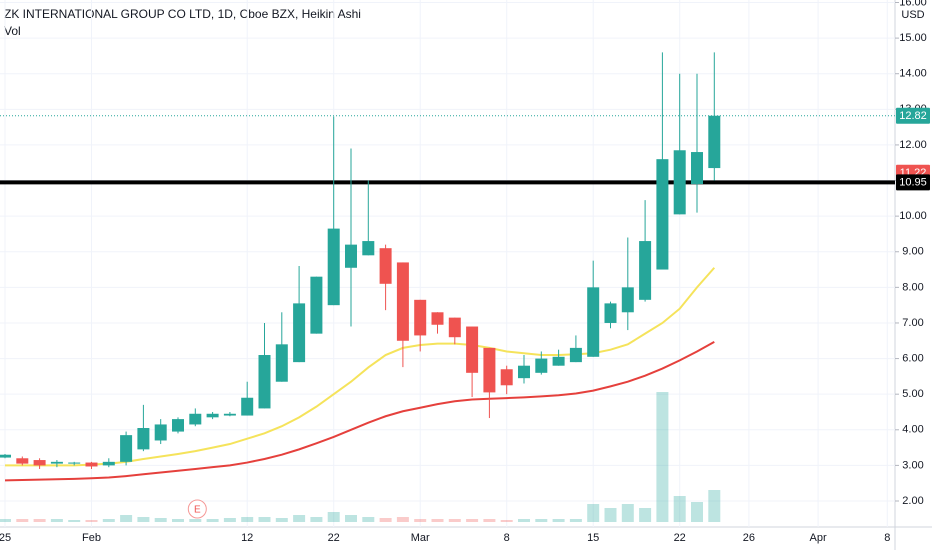 The image size is (932, 550). Describe the element at coordinates (749, 538) in the screenshot. I see `x-tick-label: 26` at that location.